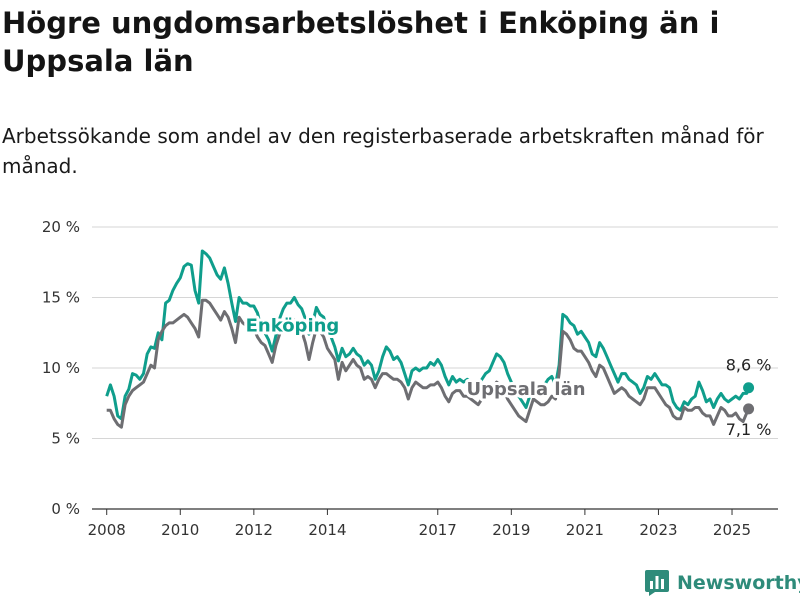 This screenshot has width=800, height=600. What do you see at coordinates (657, 583) in the screenshot?
I see `bar-chart-icon` at bounding box center [657, 583].